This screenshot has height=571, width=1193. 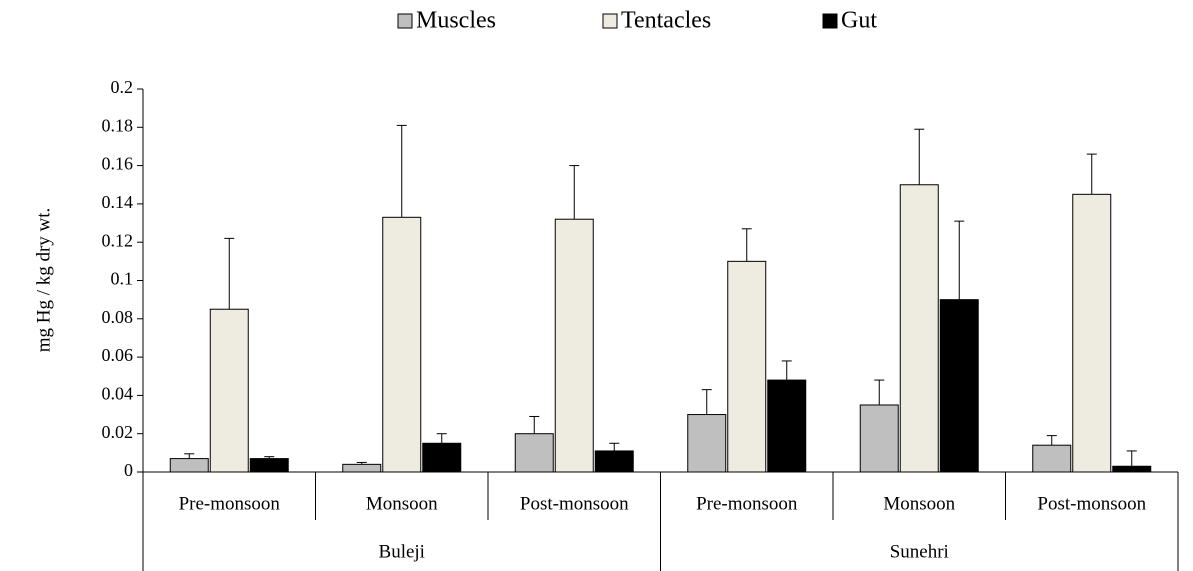 What do you see at coordinates (128, 470) in the screenshot?
I see `y-tick-label: 0` at bounding box center [128, 470].